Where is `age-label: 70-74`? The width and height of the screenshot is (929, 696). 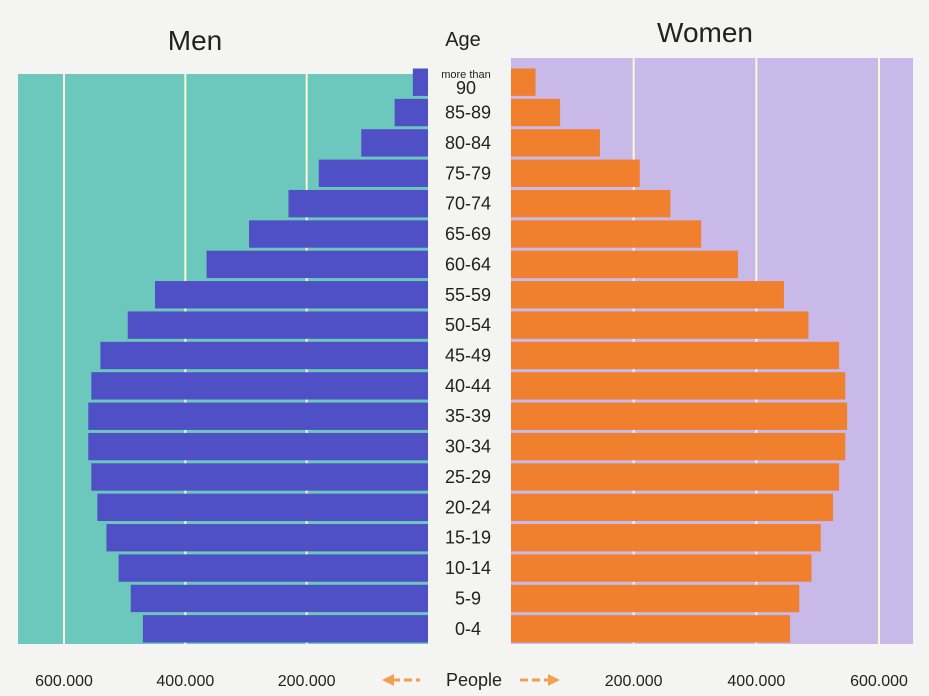
age-label: 70-74 is located at coordinates (468, 204).